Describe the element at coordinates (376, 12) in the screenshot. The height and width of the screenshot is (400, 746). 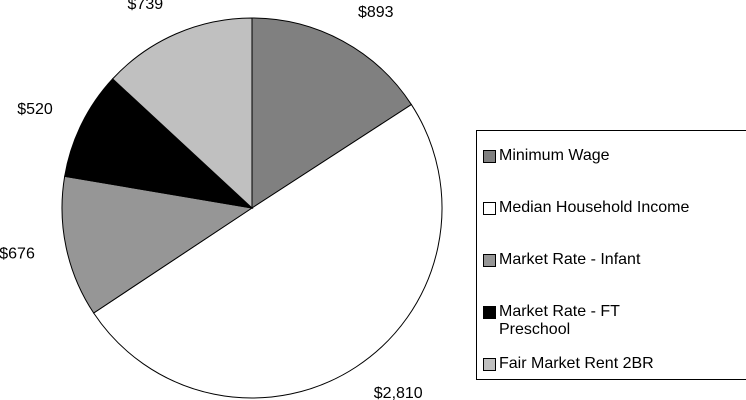
I see `data-label: $893` at that location.